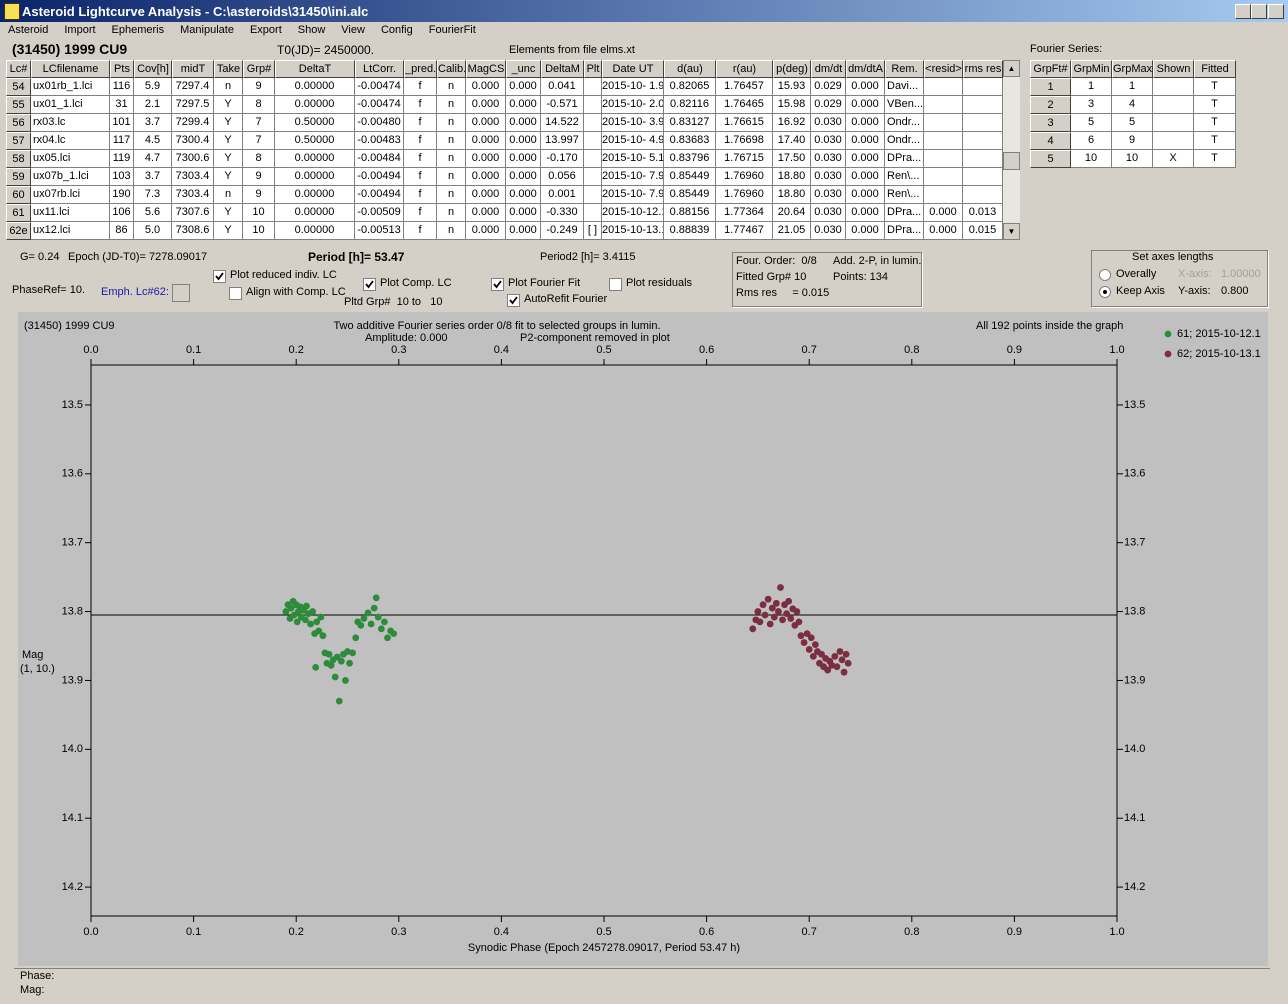 This screenshot has width=1288, height=1004. Describe the element at coordinates (70, 69) in the screenshot. I see `column-header: LCfilename` at that location.